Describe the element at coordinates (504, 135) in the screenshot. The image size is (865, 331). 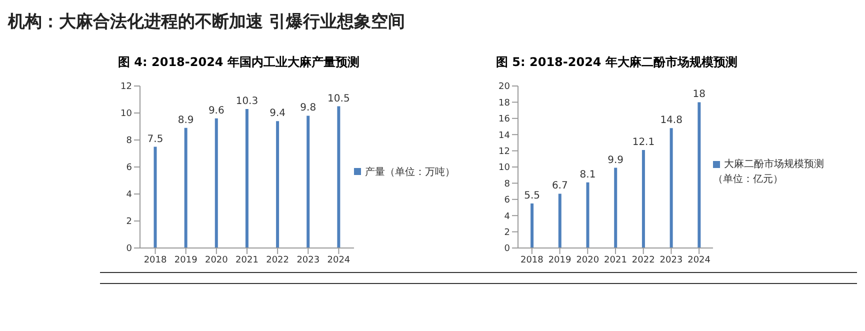
I see `y-tick-label: 14` at that location.